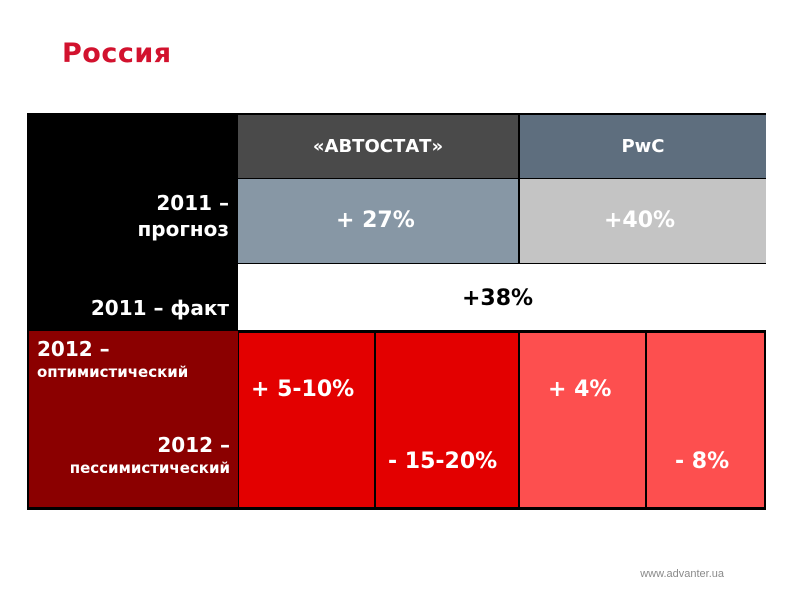 This screenshot has height=600, width=800. I want to click on column-header-pwc: PwC, so click(643, 146).